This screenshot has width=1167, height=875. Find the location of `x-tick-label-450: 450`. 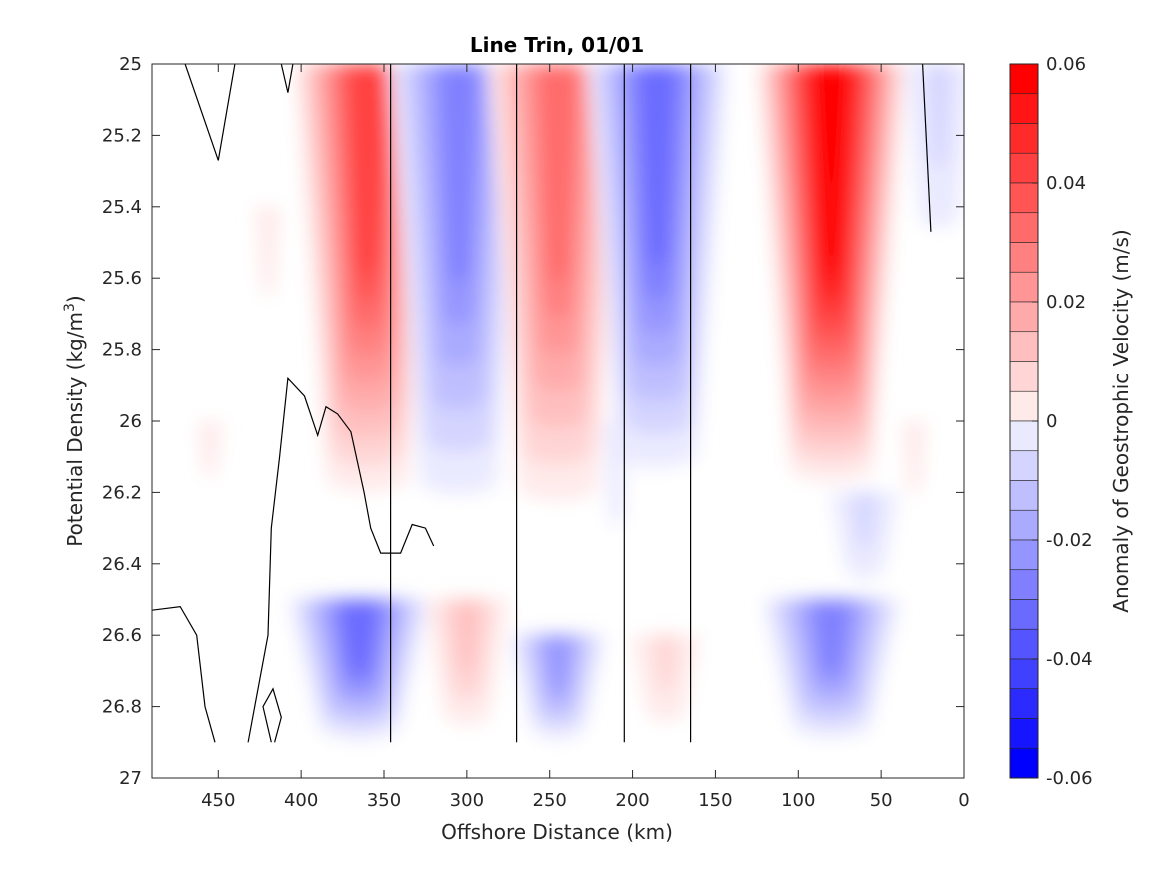

x-tick-label-450: 450 is located at coordinates (218, 800).